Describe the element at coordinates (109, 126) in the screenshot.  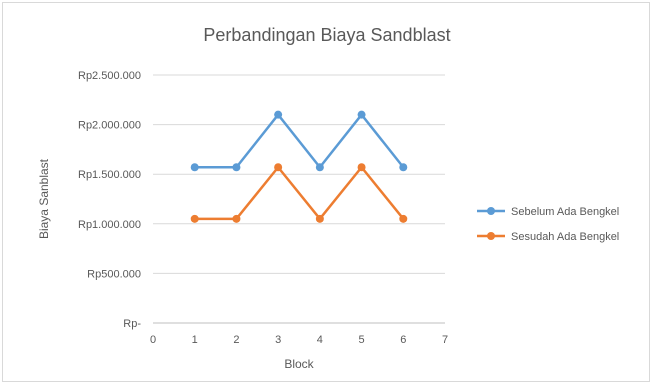
I see `y-tick-label: Rp2.000.000` at that location.